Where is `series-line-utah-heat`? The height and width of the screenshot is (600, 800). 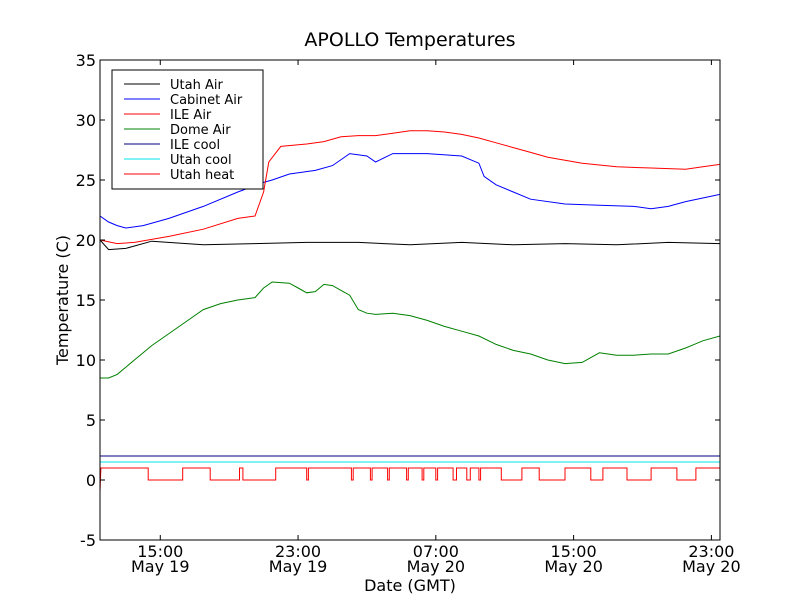 series-line-utah-heat is located at coordinates (410, 480).